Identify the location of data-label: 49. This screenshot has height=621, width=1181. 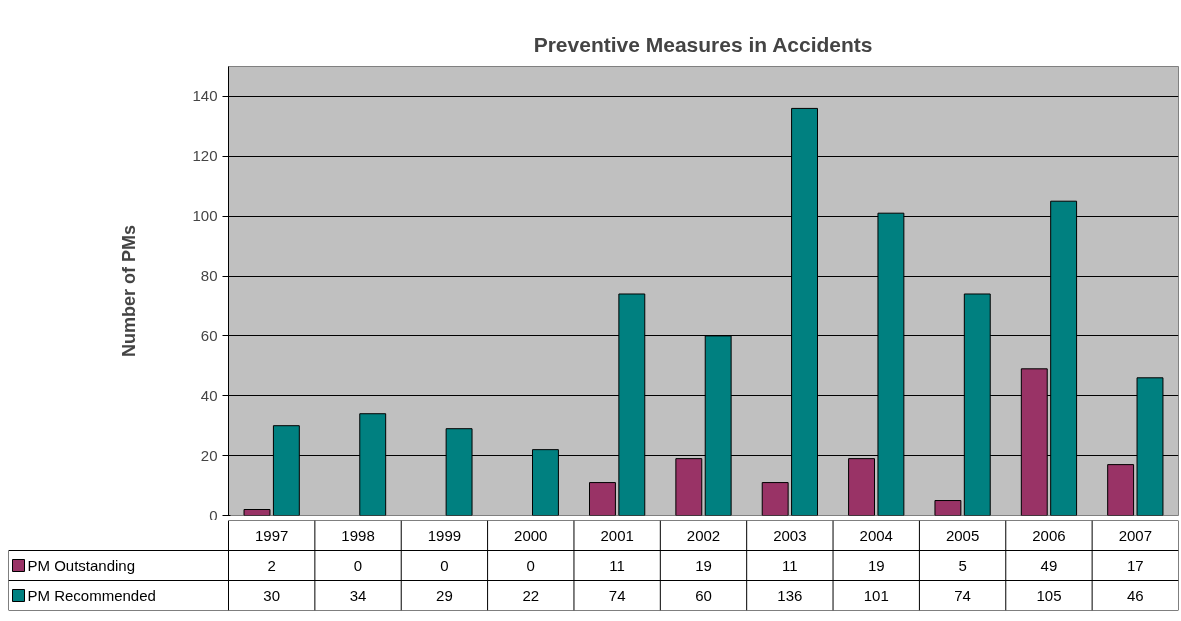
(1049, 565).